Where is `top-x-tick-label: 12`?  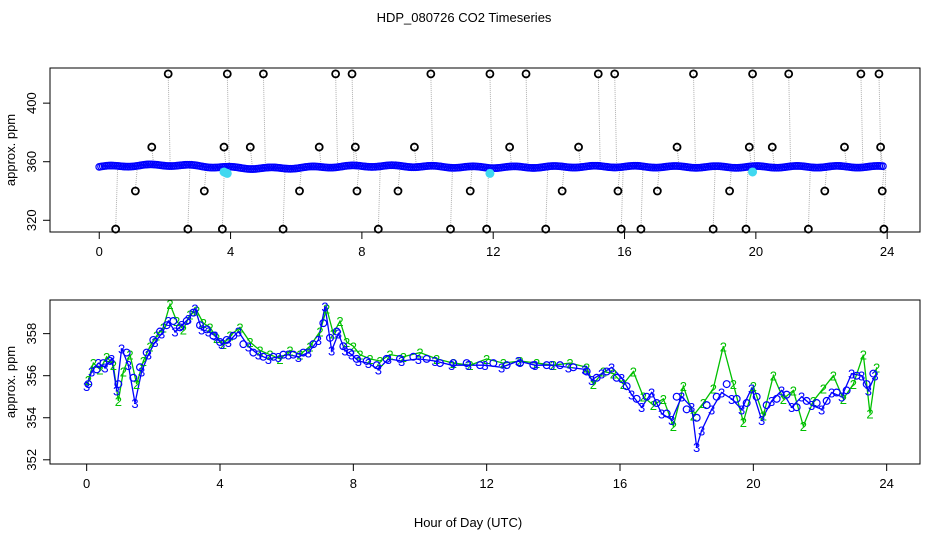
top-x-tick-label: 12 is located at coordinates (493, 251).